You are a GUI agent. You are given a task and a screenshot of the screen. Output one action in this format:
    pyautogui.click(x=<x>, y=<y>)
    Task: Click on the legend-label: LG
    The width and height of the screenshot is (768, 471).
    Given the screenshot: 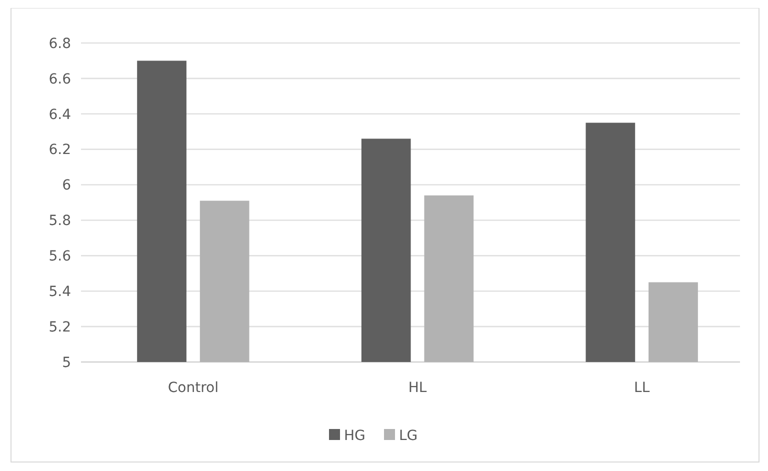 What is the action you would take?
    pyautogui.click(x=408, y=436)
    